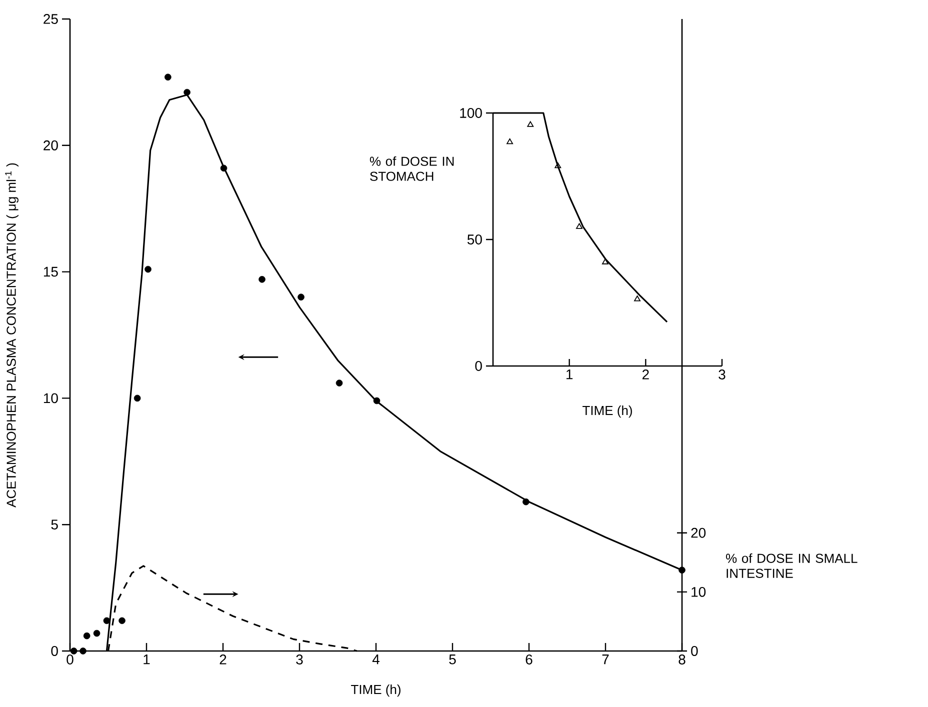 The image size is (928, 707). What do you see at coordinates (474, 239) in the screenshot?
I see `y-tick-label: 50` at bounding box center [474, 239].